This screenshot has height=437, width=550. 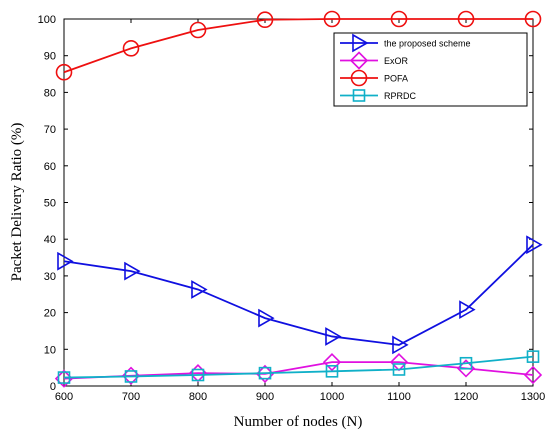 What do you see at coordinates (396, 61) in the screenshot?
I see `legend-label: ExOR` at bounding box center [396, 61].